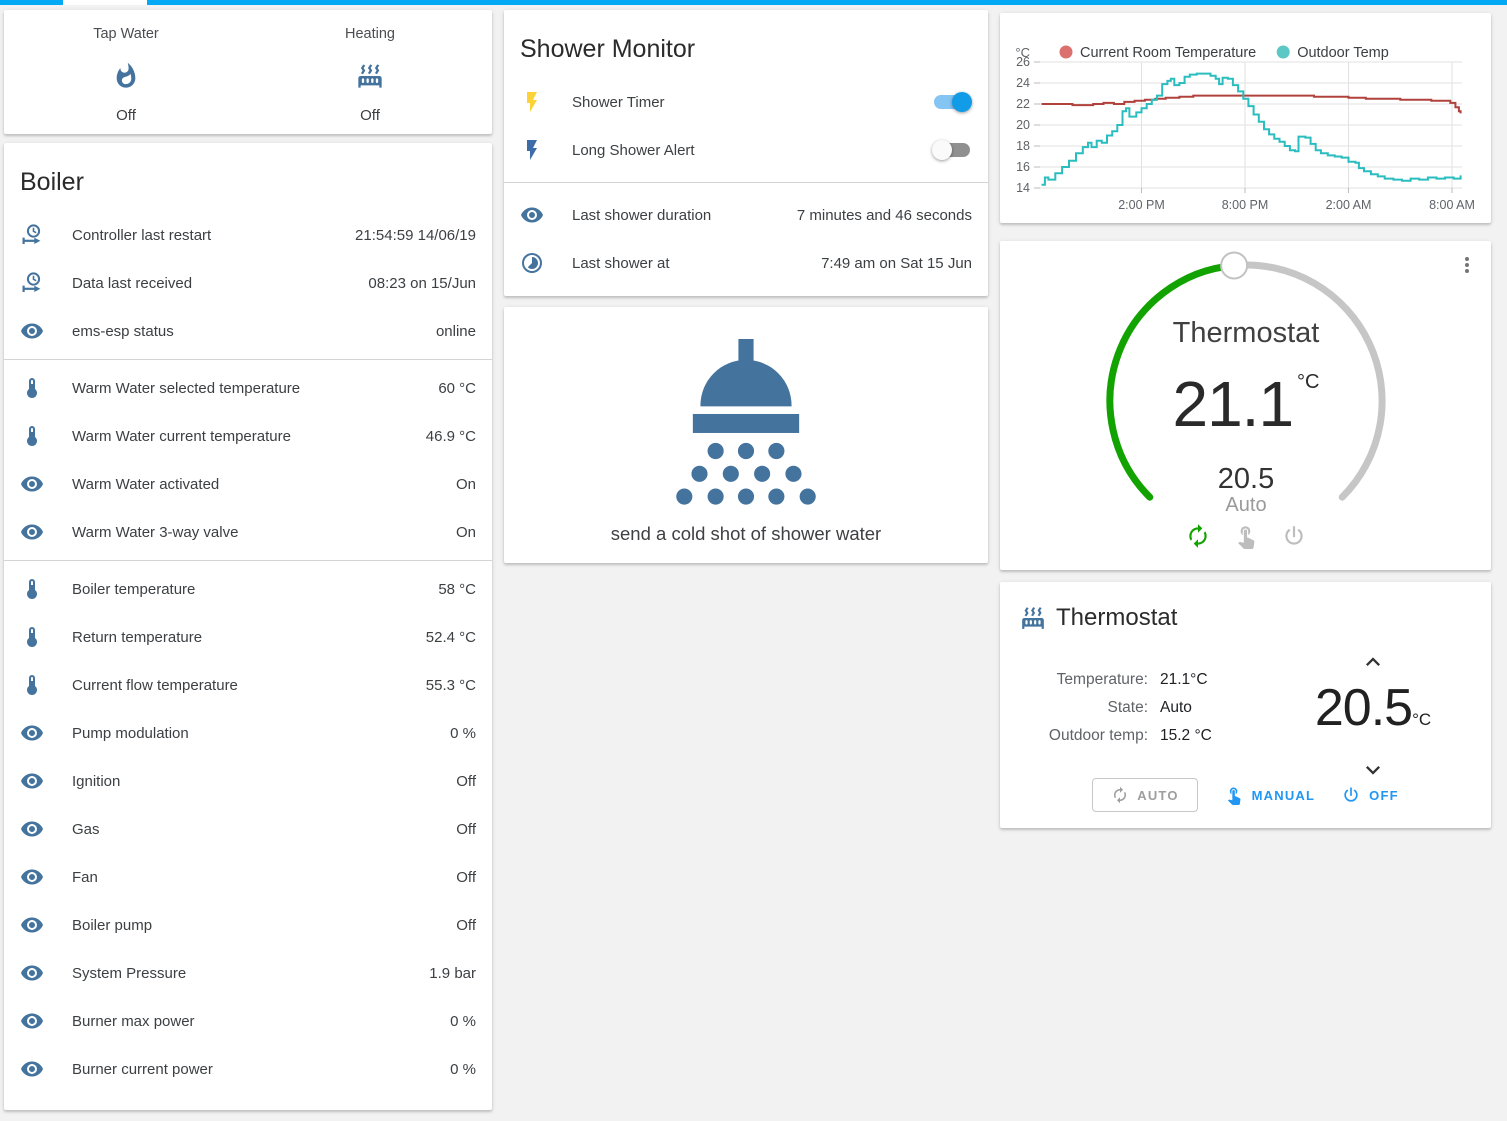 This screenshot has width=1507, height=1121. I want to click on boiler-row-system-pressure: System Pressure 1.9 bar, so click(248, 973).